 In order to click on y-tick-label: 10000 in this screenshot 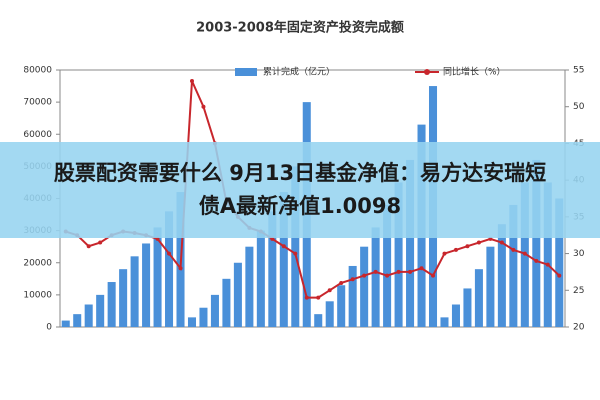, I will do `click(37, 295)`.